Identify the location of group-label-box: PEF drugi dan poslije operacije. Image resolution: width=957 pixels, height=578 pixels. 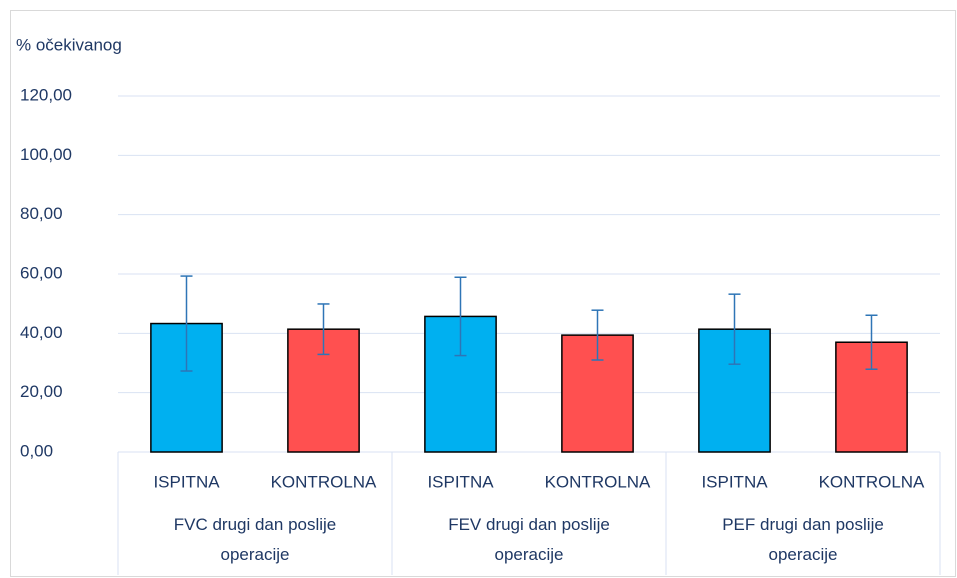
(803, 539).